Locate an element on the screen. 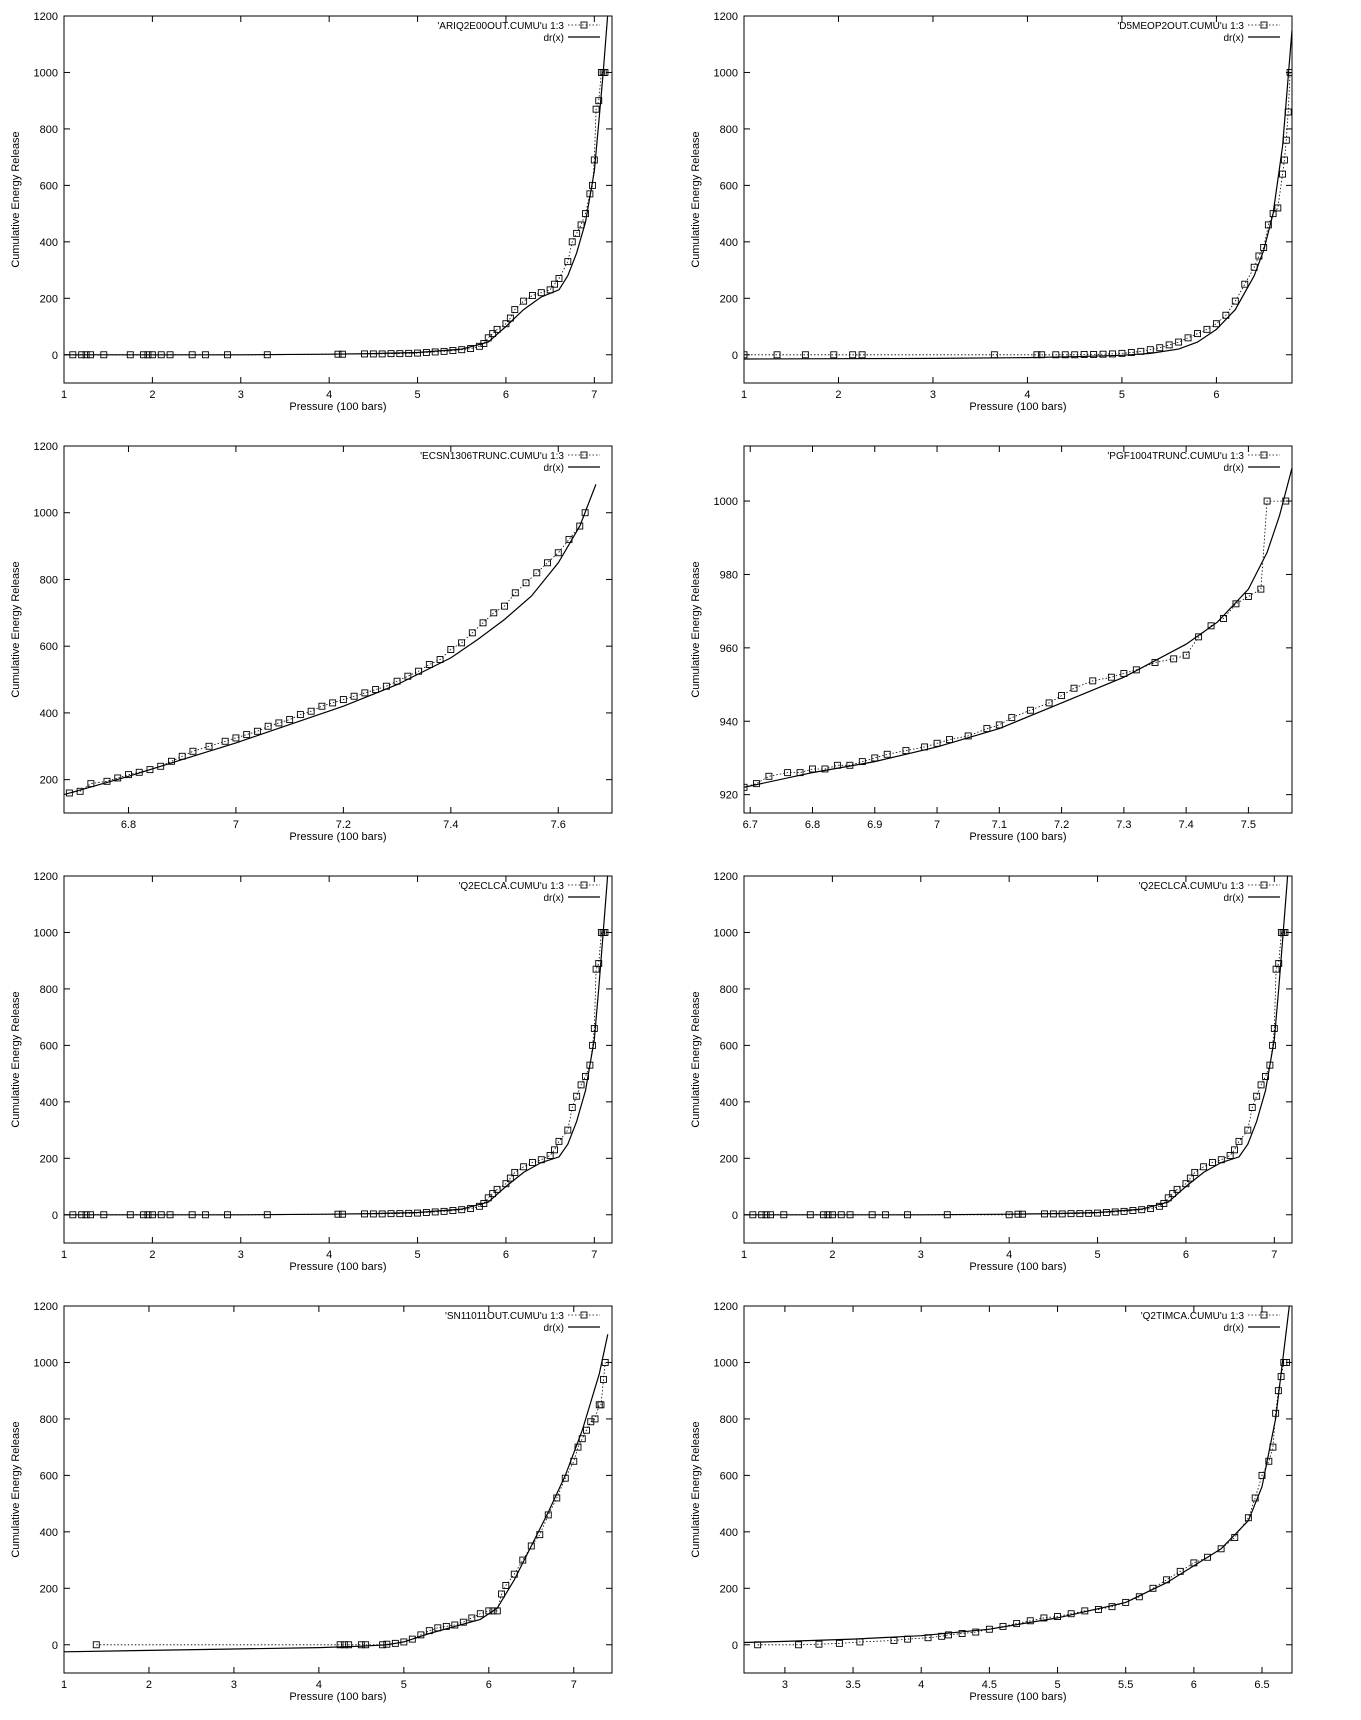  legend-label: 'PGF1004TRUNC.CUMU'u 1:3 is located at coordinates (1175, 456).